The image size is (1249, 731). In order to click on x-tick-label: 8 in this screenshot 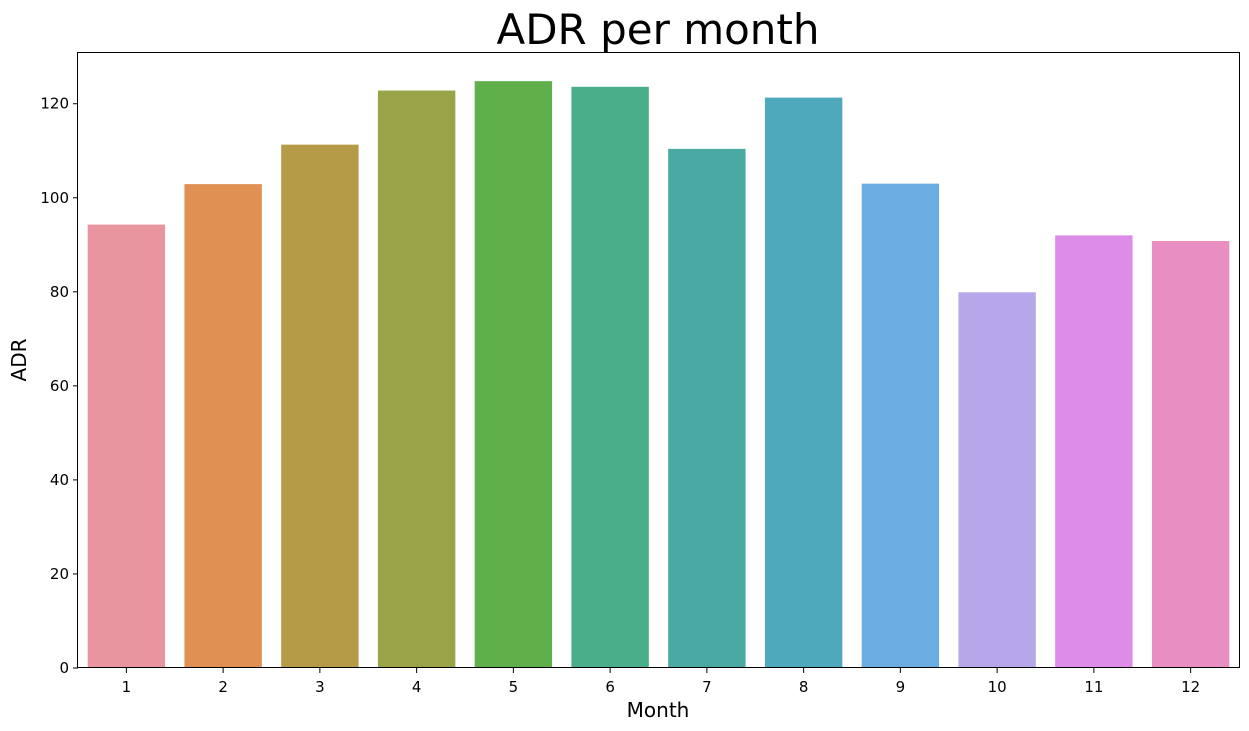, I will do `click(804, 687)`.